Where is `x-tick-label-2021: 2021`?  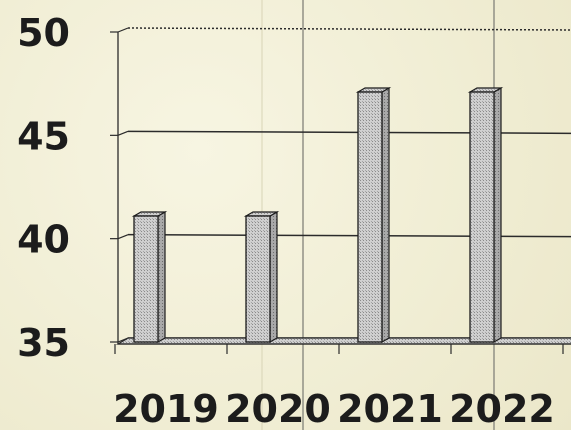
x-tick-label-2021: 2021 is located at coordinates (390, 408).